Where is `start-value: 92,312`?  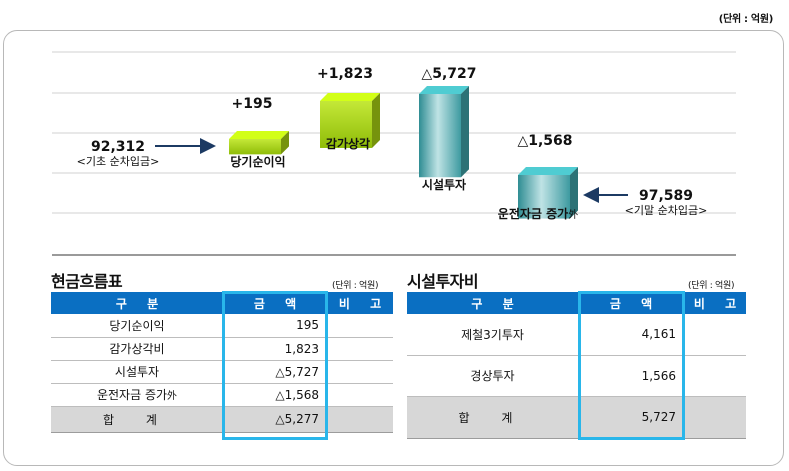 start-value: 92,312 is located at coordinates (118, 147).